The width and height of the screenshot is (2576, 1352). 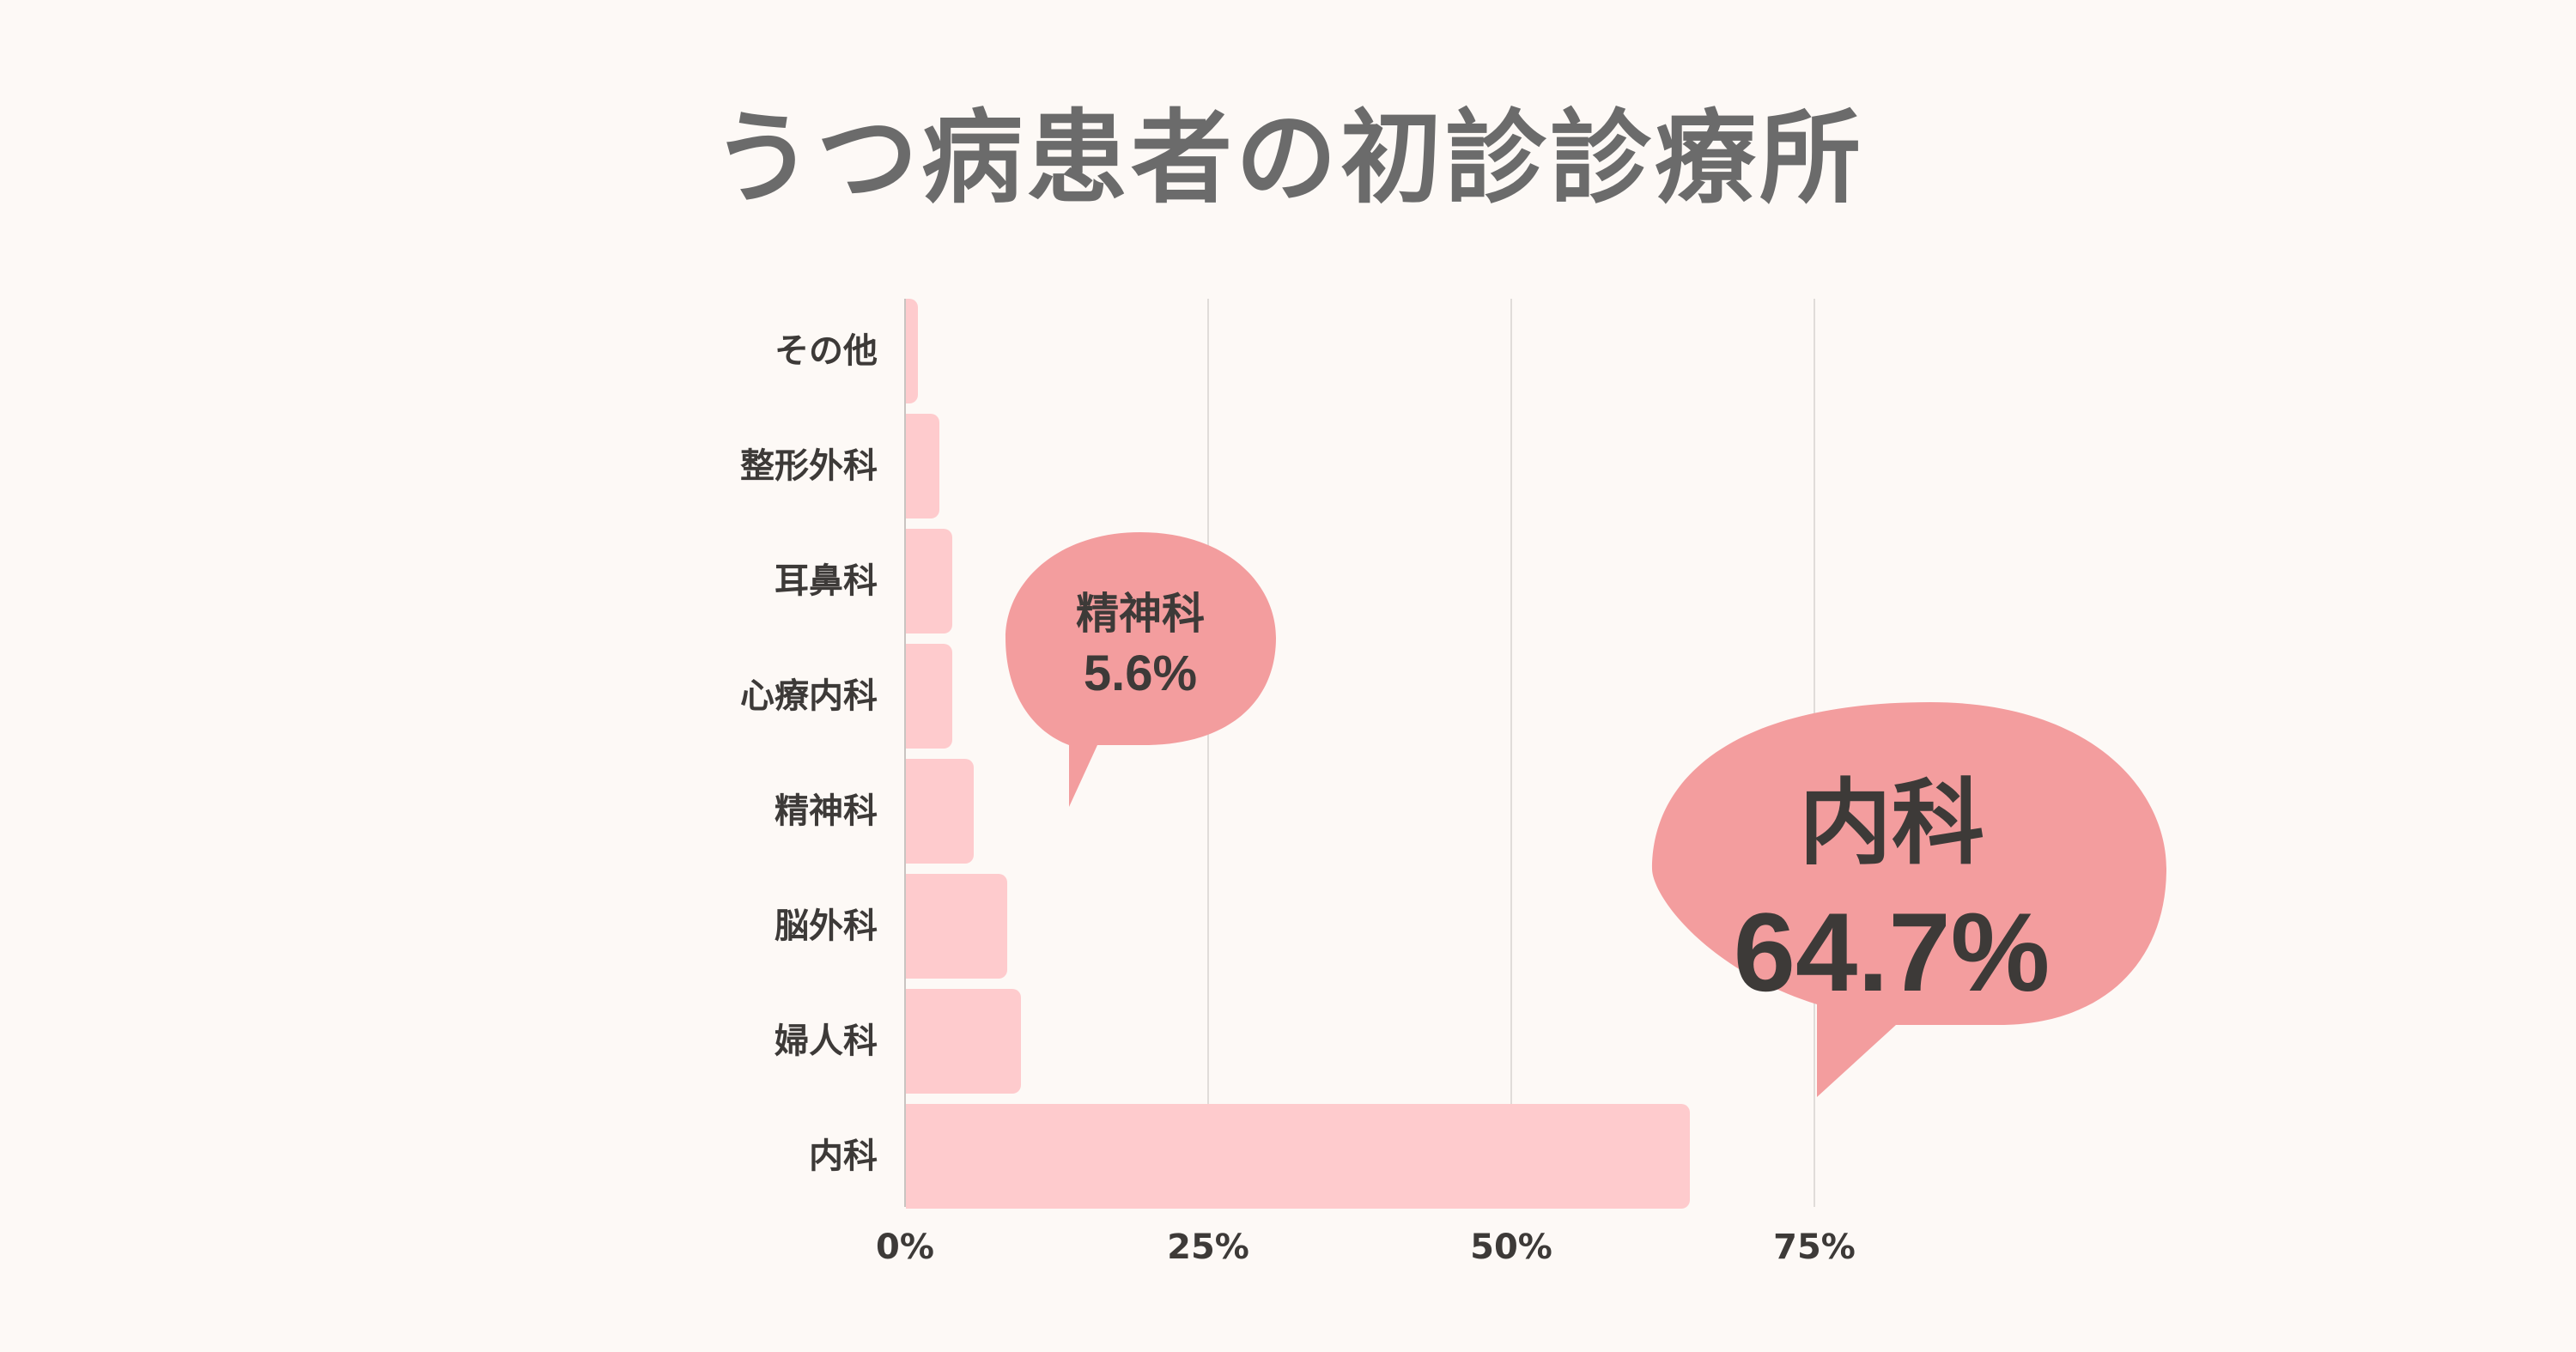 What do you see at coordinates (923, 466) in the screenshot?
I see `bar-orthopedics` at bounding box center [923, 466].